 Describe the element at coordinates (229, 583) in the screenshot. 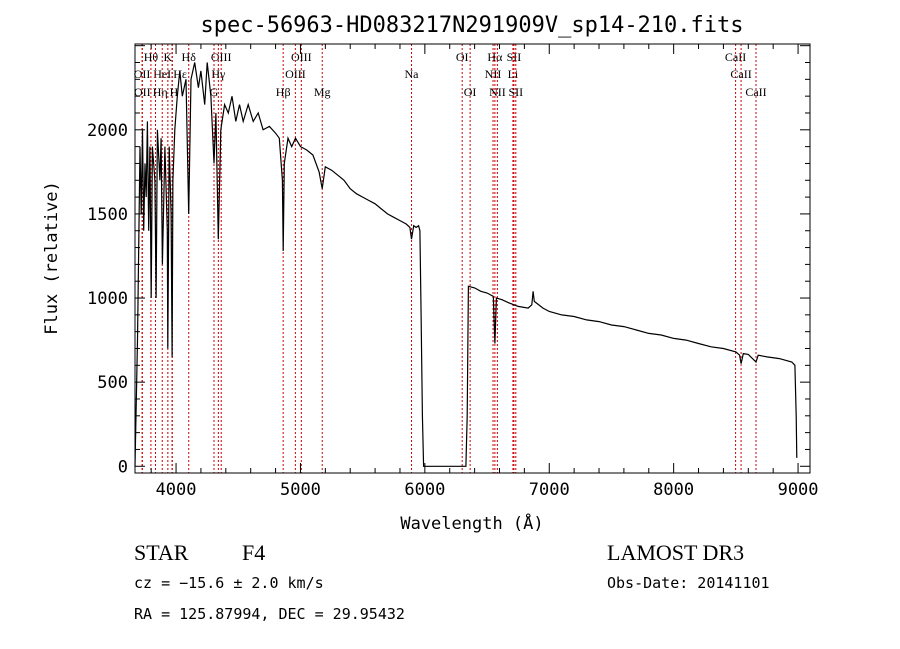

I see `redshift-cz: cz = −15.6 ± 2.0 km/s` at that location.